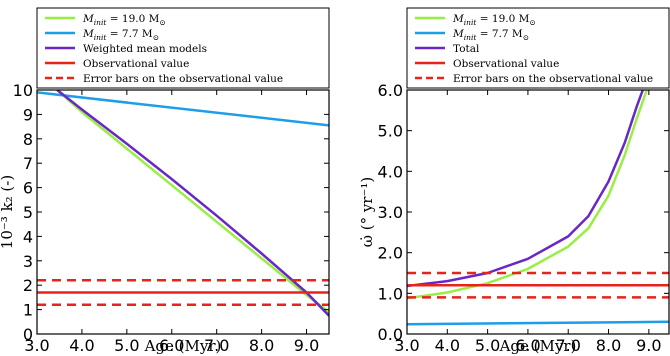  I want to click on y-tick-label: 7, so click(28, 163).